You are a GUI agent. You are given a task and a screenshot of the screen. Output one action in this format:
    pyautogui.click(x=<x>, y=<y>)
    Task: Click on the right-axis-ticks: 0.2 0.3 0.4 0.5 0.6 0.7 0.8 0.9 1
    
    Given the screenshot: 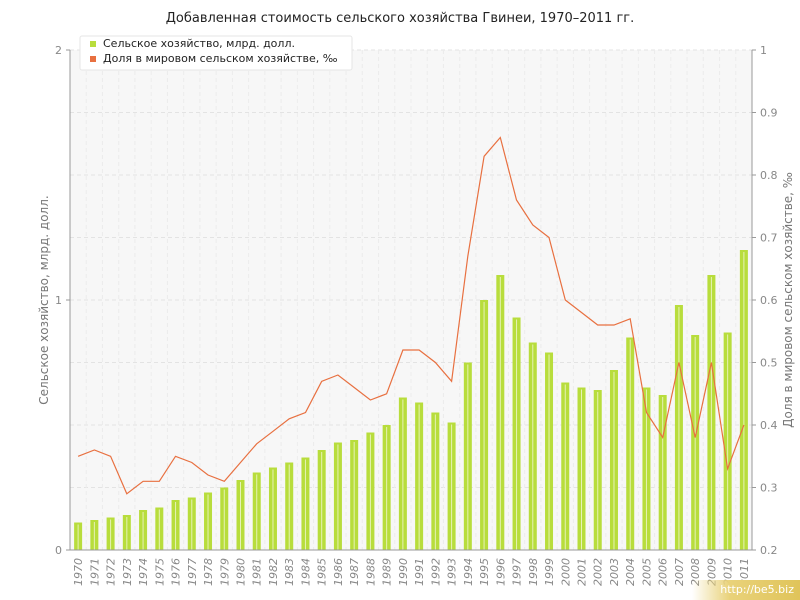 What is the action you would take?
    pyautogui.click(x=765, y=300)
    